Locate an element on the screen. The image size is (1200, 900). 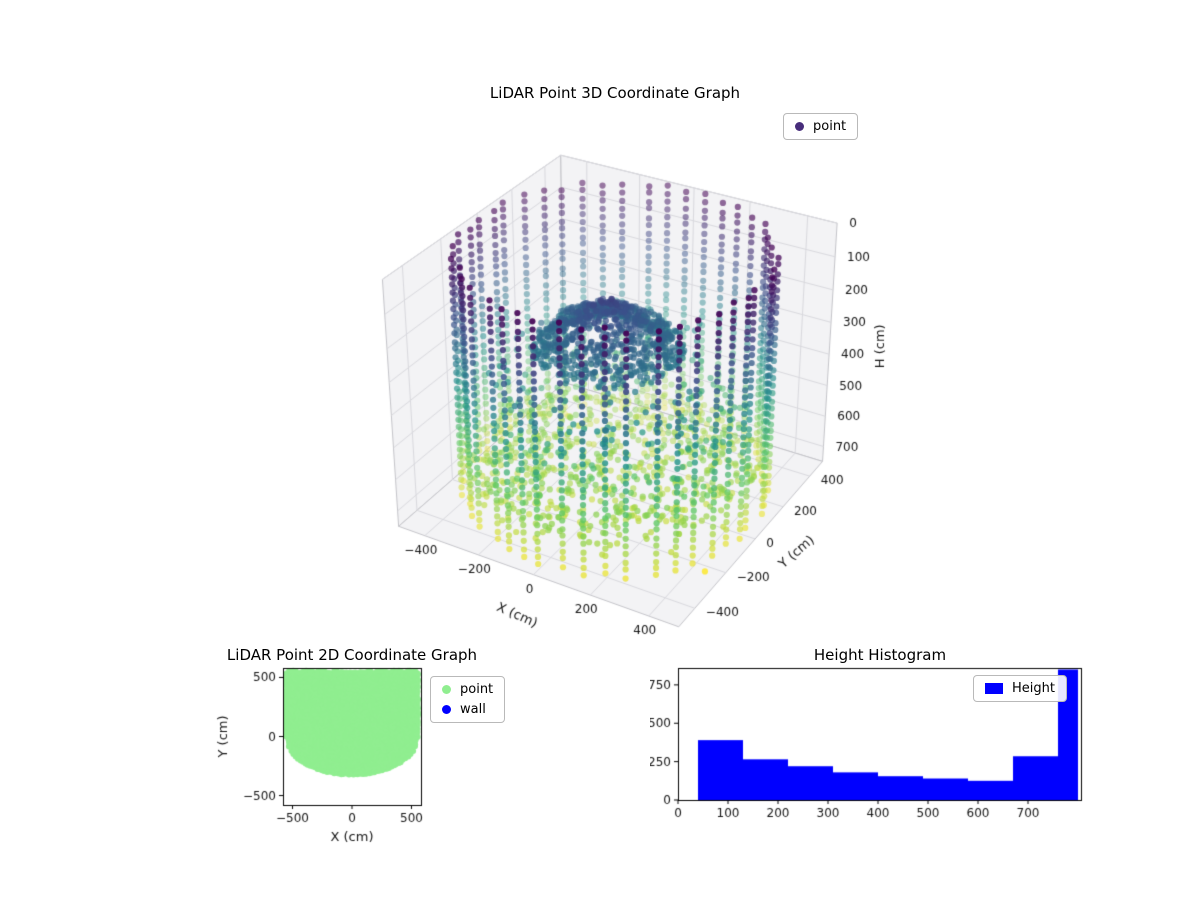
legend-label: wall is located at coordinates (473, 709).